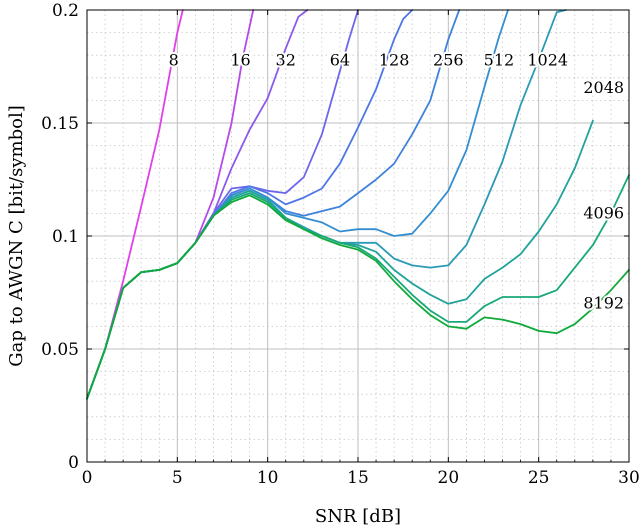 The image size is (640, 528). Describe the element at coordinates (60, 350) in the screenshot. I see `y-tick-label: 0.05` at that location.